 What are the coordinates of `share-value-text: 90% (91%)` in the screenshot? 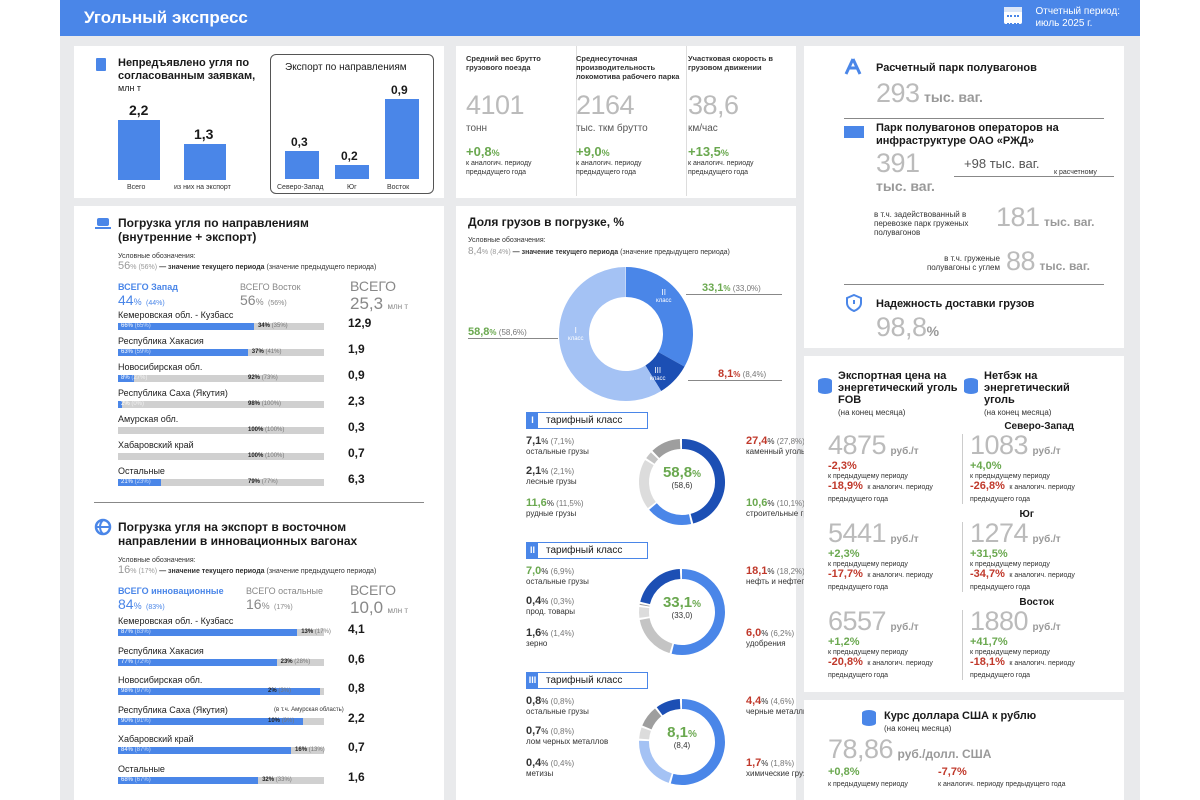 It's located at (136, 721).